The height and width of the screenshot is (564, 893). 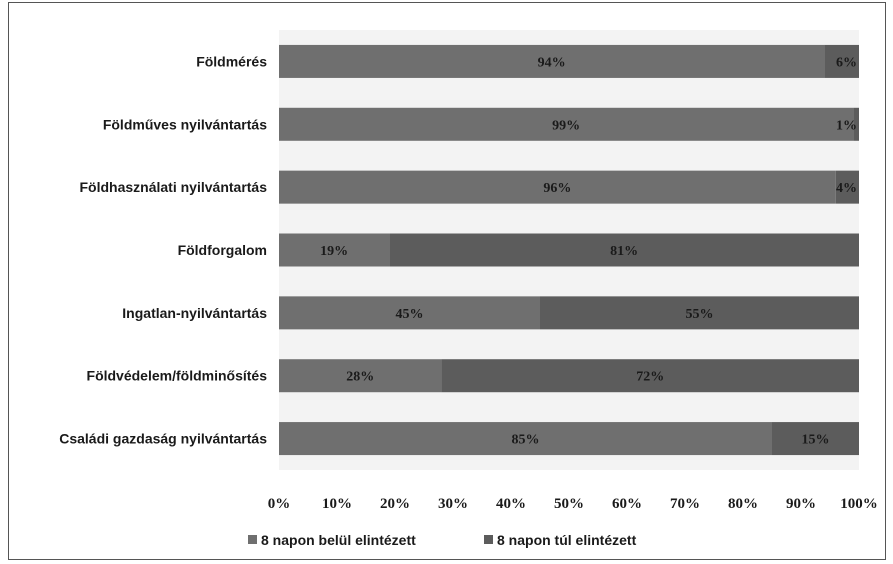 I want to click on data-label: 96%, so click(x=557, y=188).